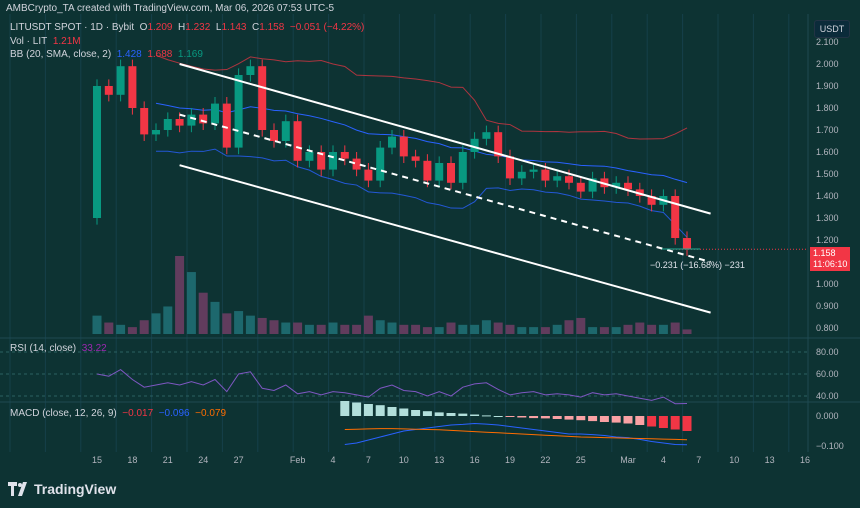 The height and width of the screenshot is (508, 860). What do you see at coordinates (45, 41) in the screenshot?
I see `volume-legend: Vol · LIT 1.21M` at bounding box center [45, 41].